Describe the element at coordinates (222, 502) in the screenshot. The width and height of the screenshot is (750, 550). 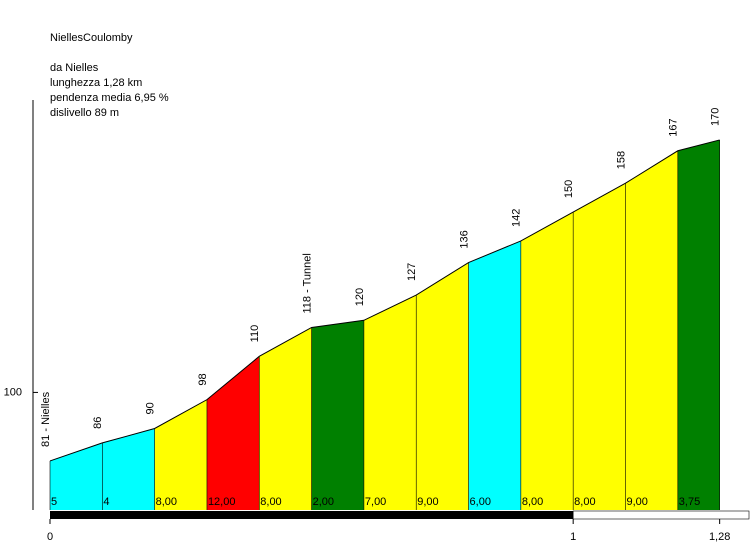
I see `gradient-label: 12,00` at that location.